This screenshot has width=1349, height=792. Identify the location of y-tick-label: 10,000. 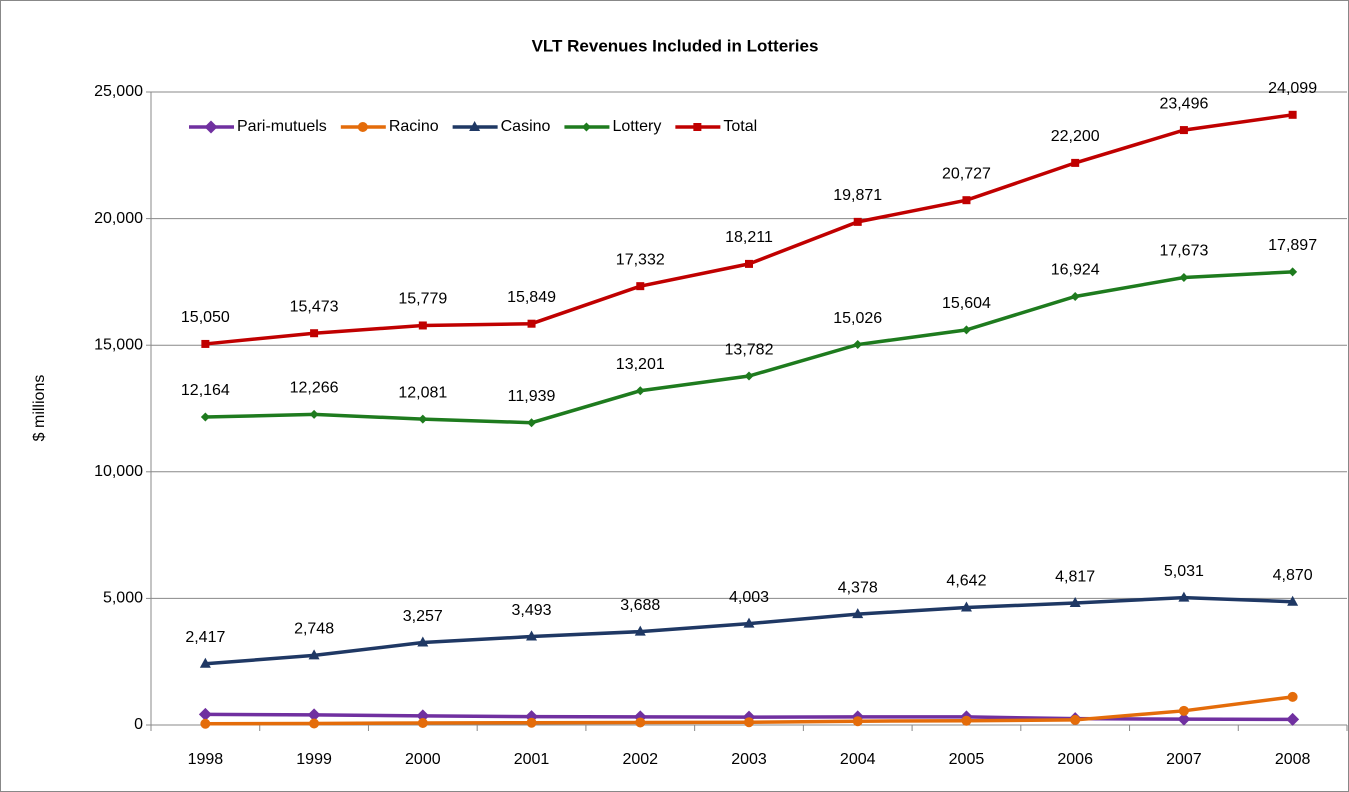
(118, 471).